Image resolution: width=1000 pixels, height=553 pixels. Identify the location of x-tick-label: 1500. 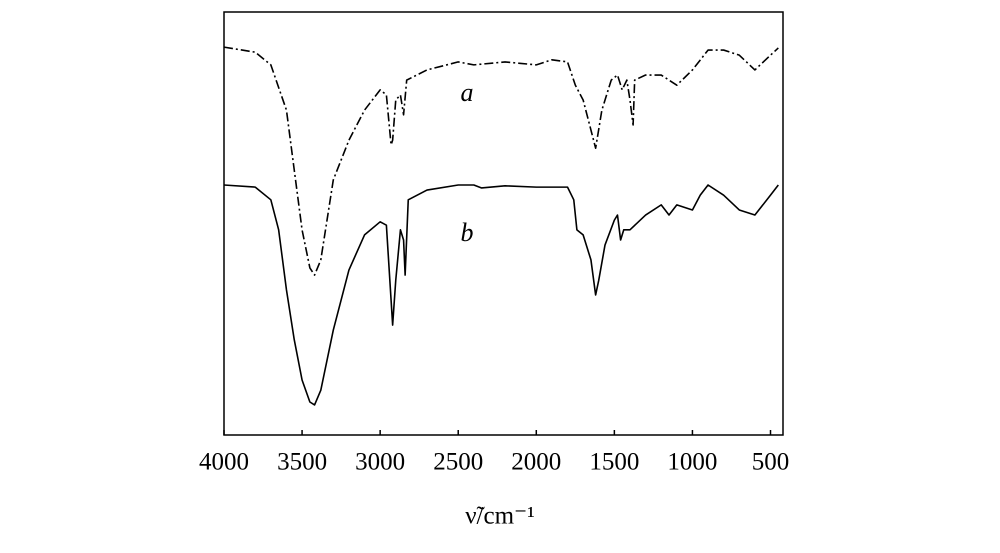
(614, 462).